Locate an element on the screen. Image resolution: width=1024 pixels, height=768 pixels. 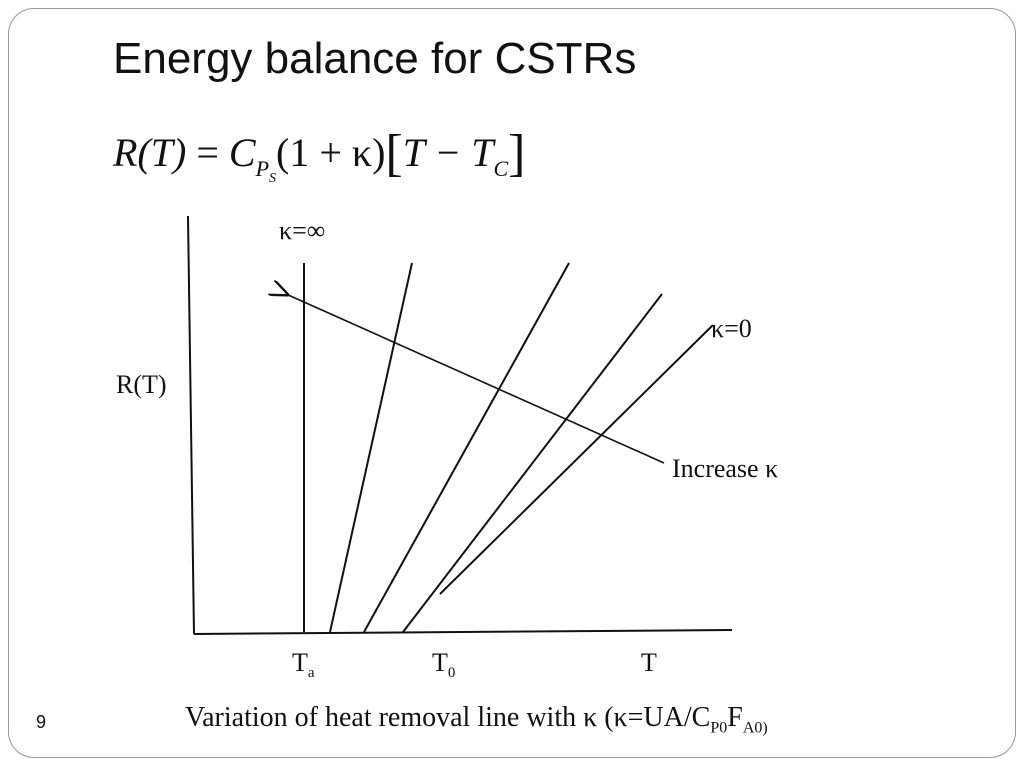
y-axis is located at coordinates (191, 425).